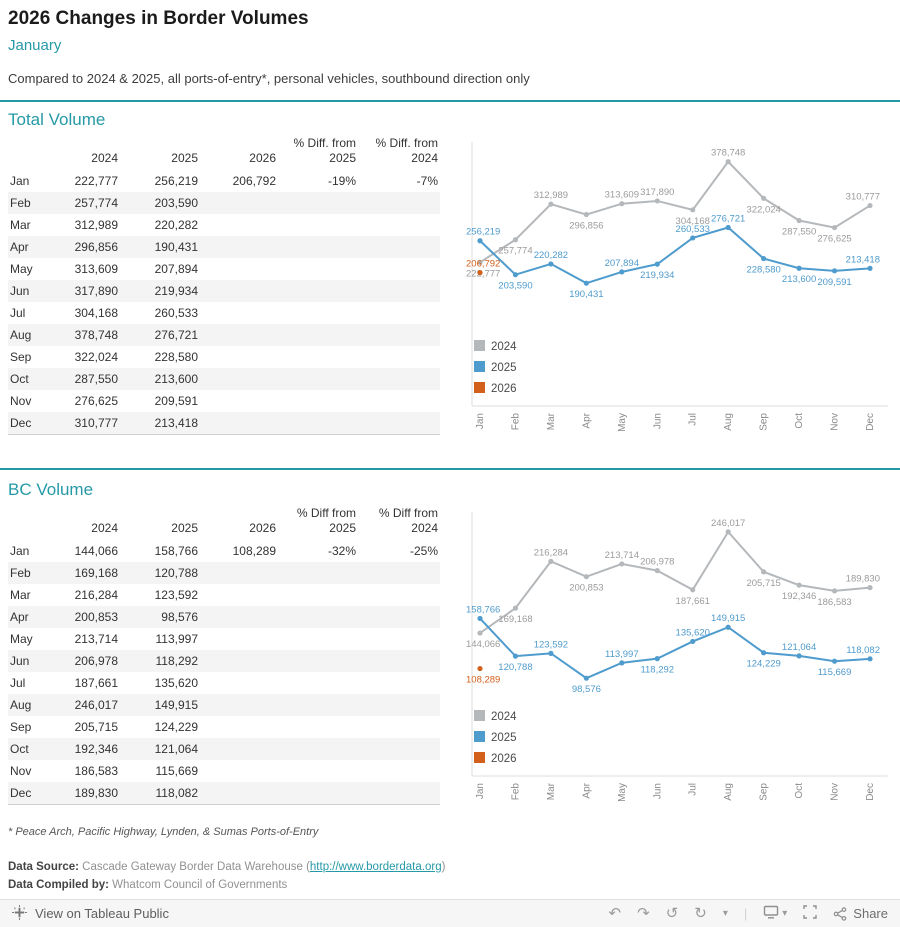  Describe the element at coordinates (775, 913) in the screenshot. I see `display-options-button: ▾` at that location.